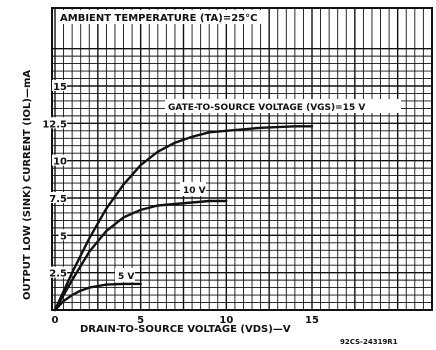  I want to click on y-tick-label: 7.5, so click(58, 199).